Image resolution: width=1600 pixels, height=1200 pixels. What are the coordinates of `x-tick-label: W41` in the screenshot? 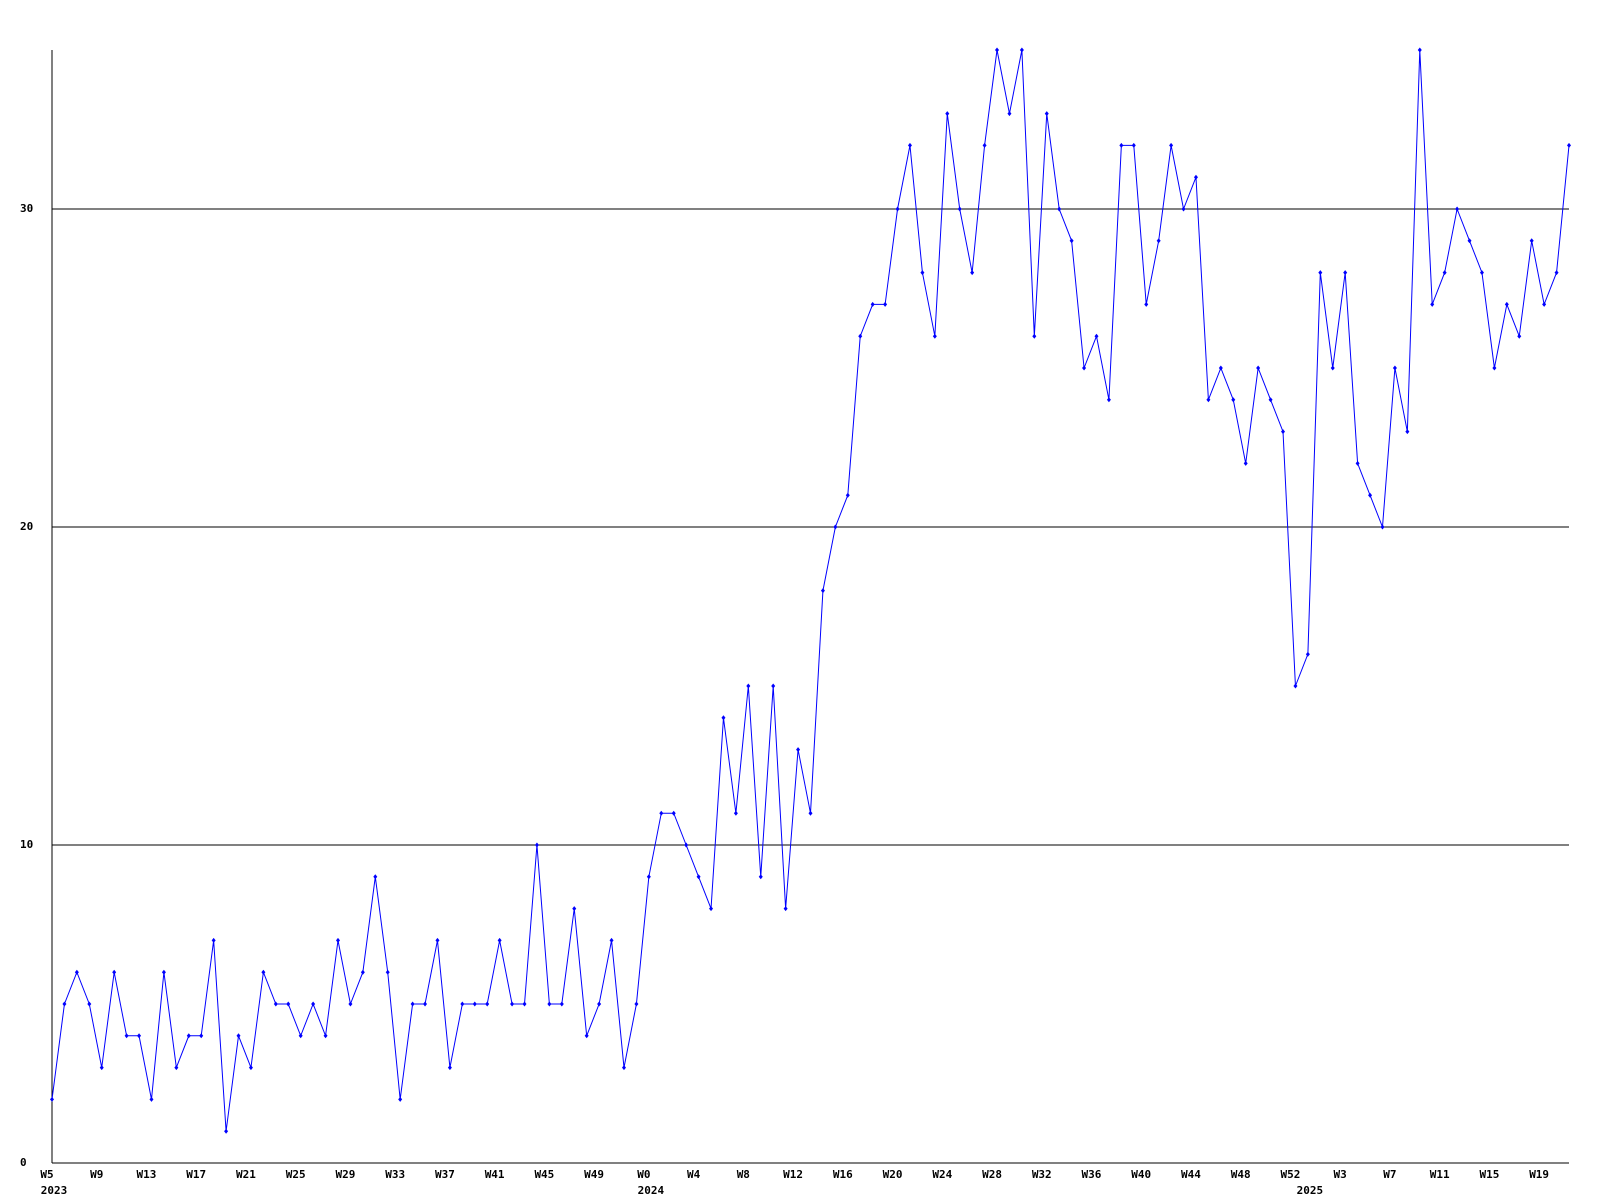 It's located at (495, 1174).